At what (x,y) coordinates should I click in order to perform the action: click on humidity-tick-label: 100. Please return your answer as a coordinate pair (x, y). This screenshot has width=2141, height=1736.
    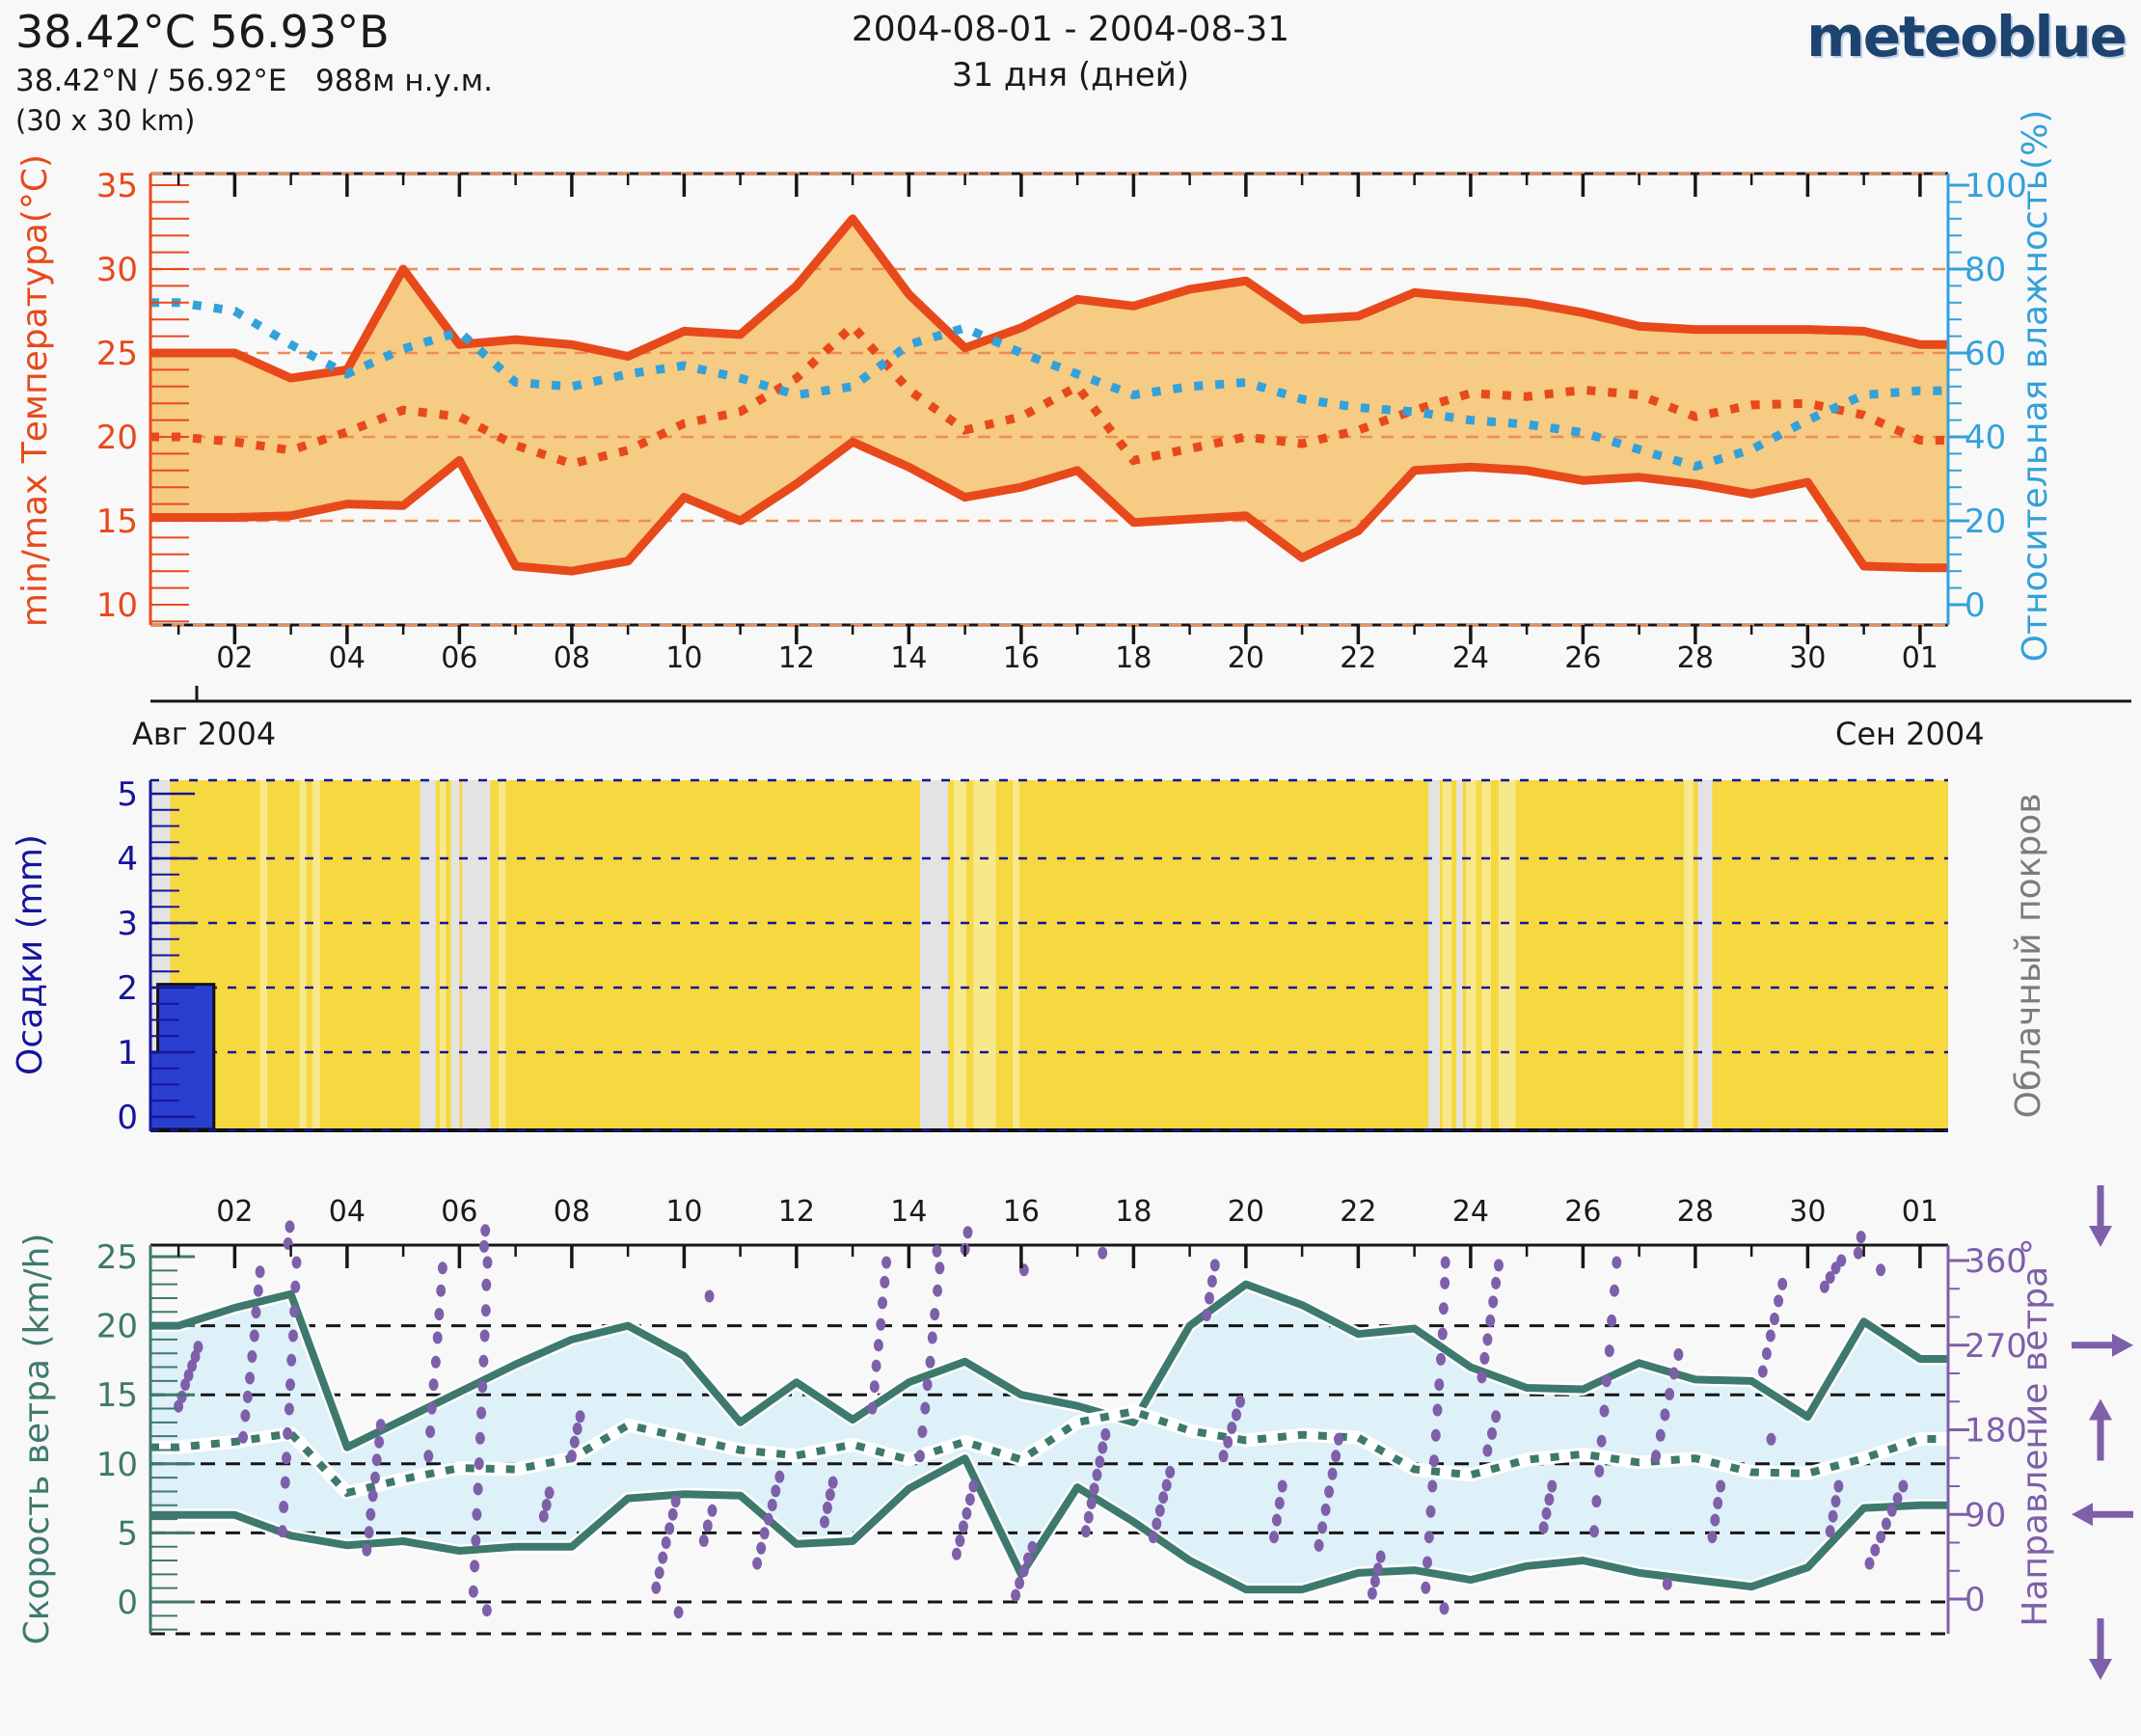
    Looking at the image, I should click on (1996, 186).